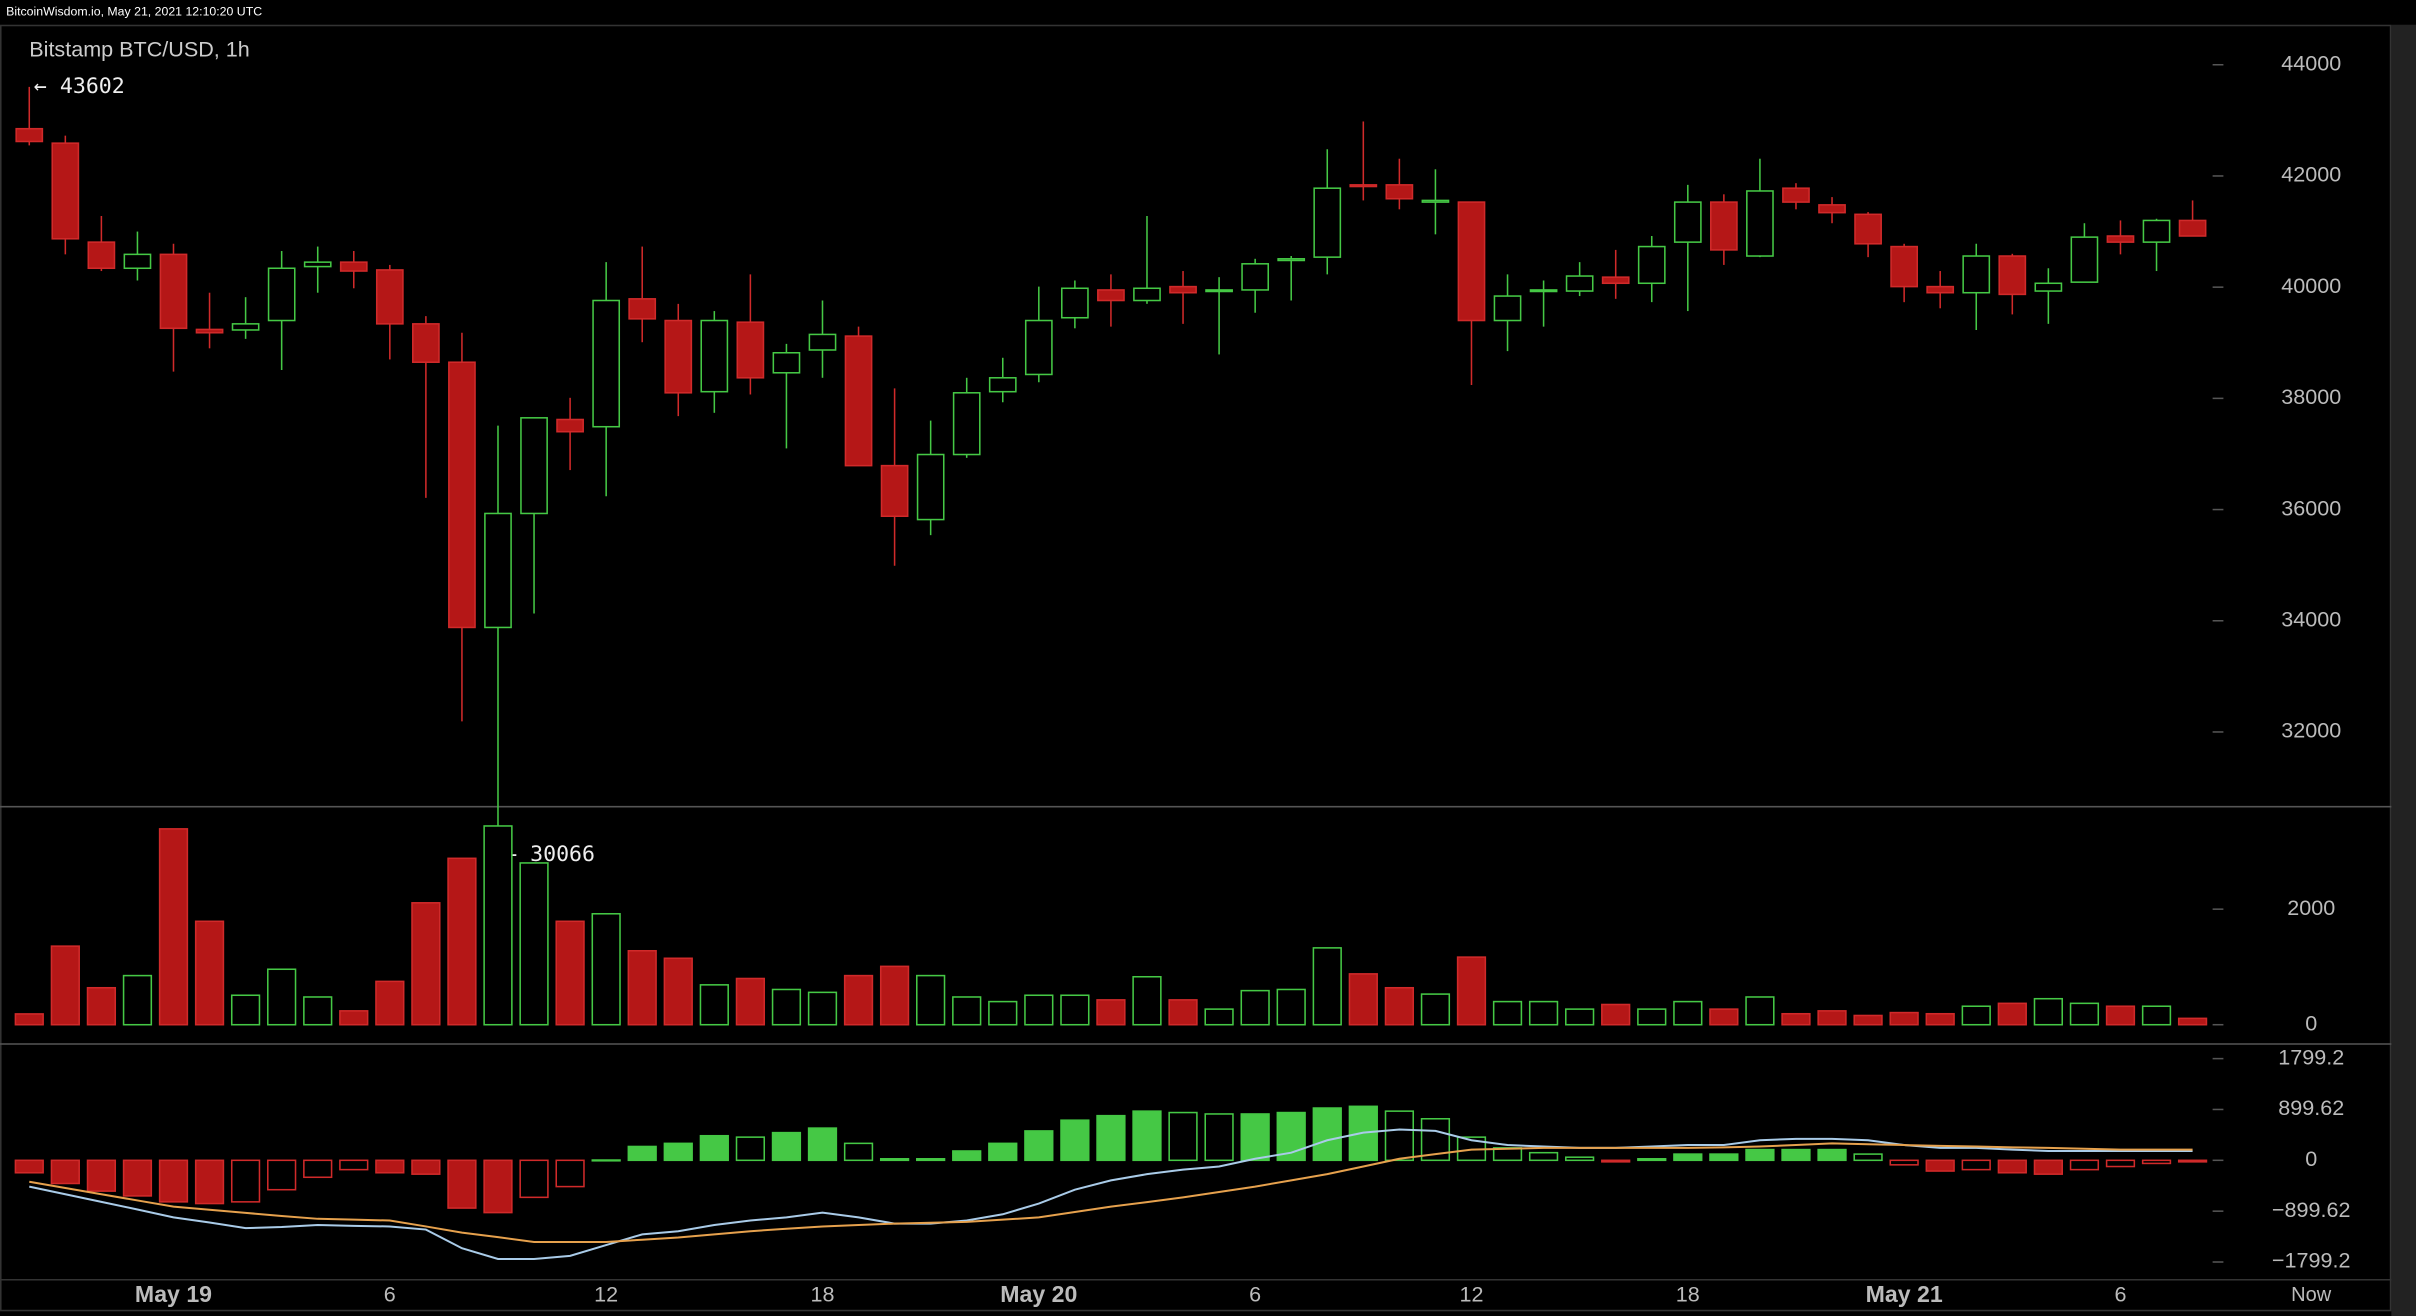  I want to click on x-tick-label: May 21, so click(1904, 1294).